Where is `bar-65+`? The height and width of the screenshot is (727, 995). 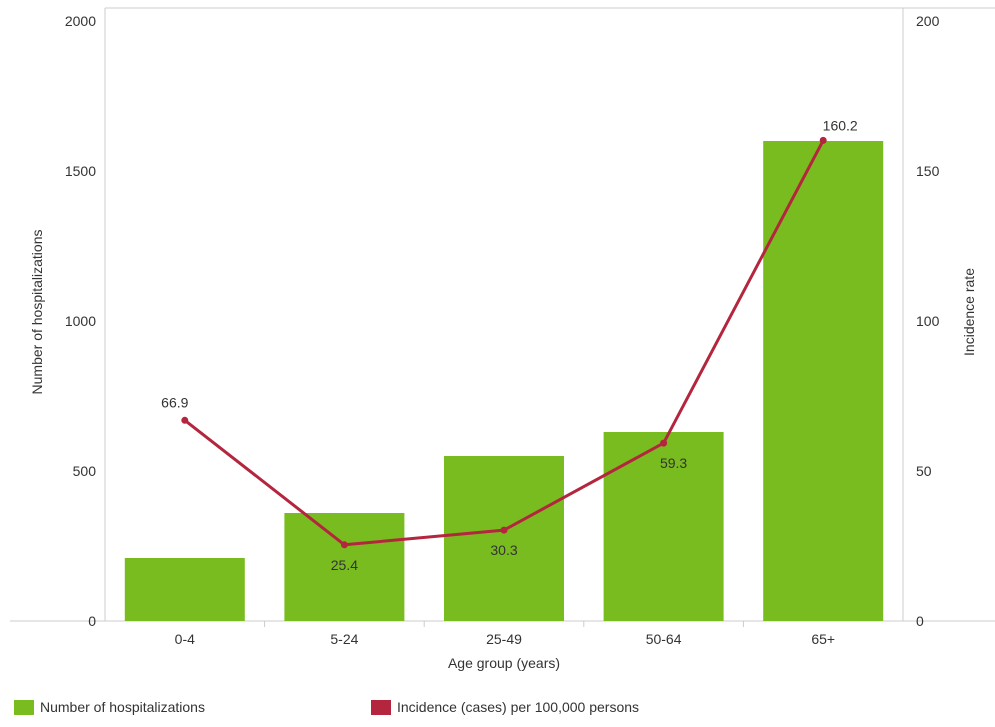
bar-65+ is located at coordinates (823, 381).